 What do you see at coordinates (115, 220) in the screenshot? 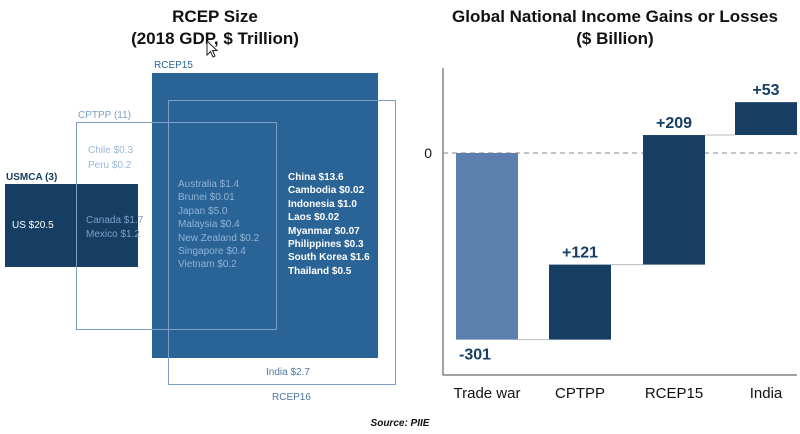
I see `cptpp-member-canada: Canada $1.7` at bounding box center [115, 220].